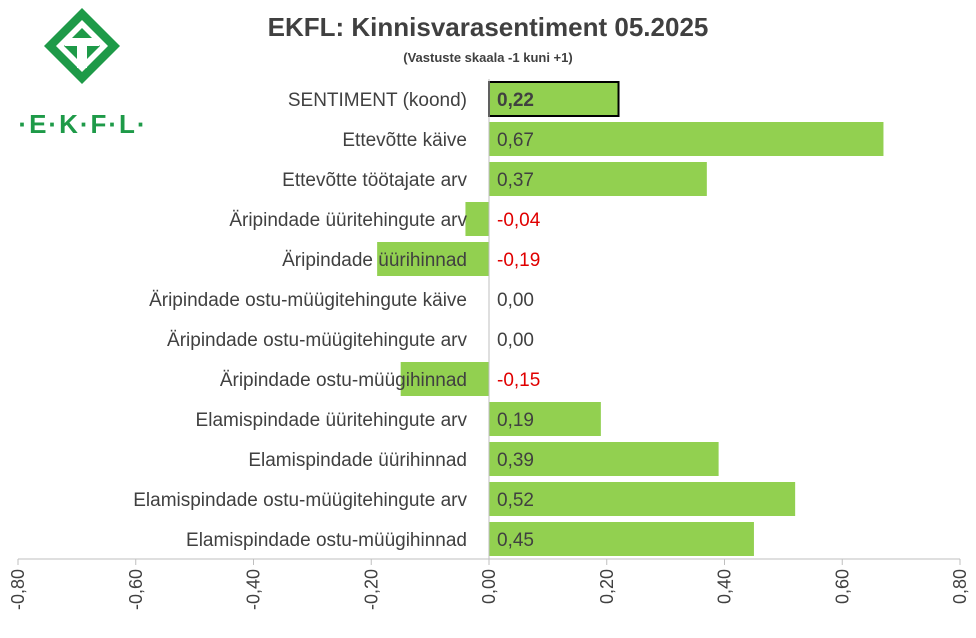 The height and width of the screenshot is (638, 976). What do you see at coordinates (515, 500) in the screenshot?
I see `data-label: 0,52` at bounding box center [515, 500].